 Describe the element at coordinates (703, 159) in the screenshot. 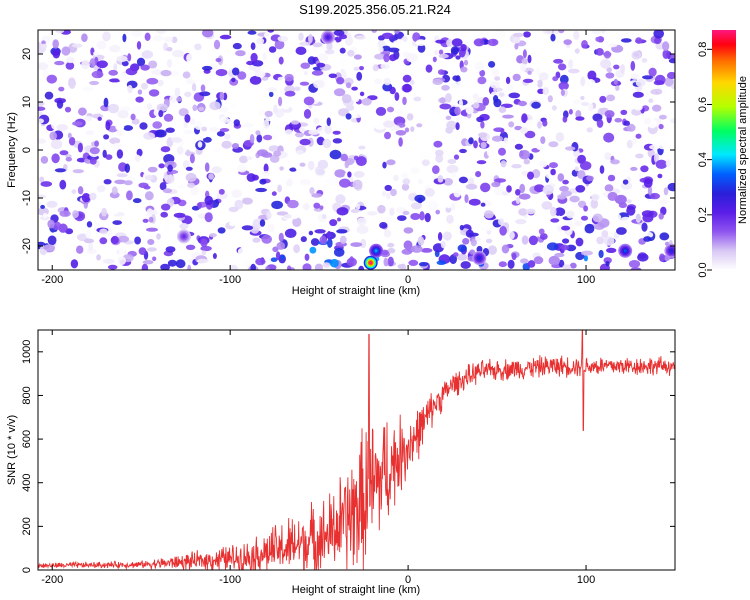

I see `colorbar-tick-label: 0.4` at that location.